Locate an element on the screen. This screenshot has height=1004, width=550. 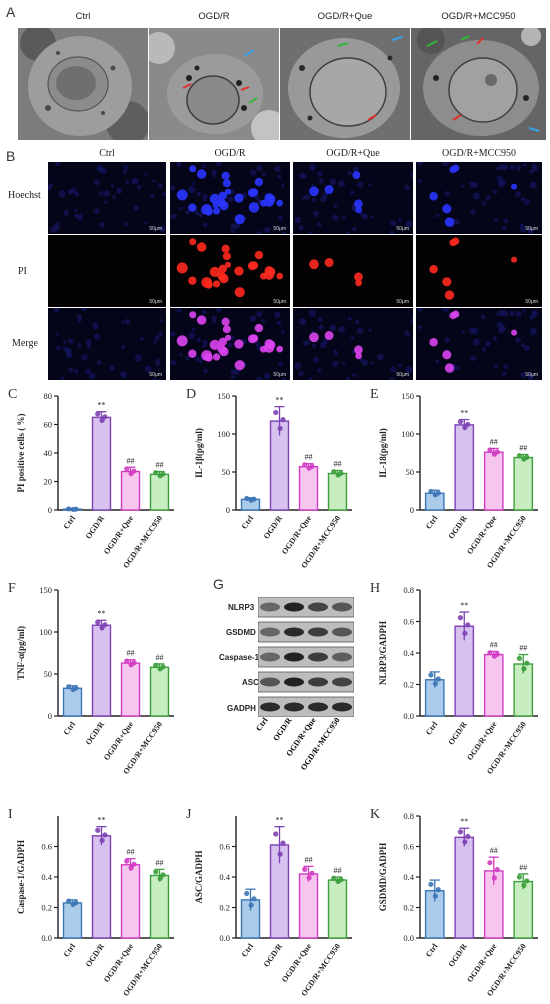
panel-letter-e: E is located at coordinates (374, 394).